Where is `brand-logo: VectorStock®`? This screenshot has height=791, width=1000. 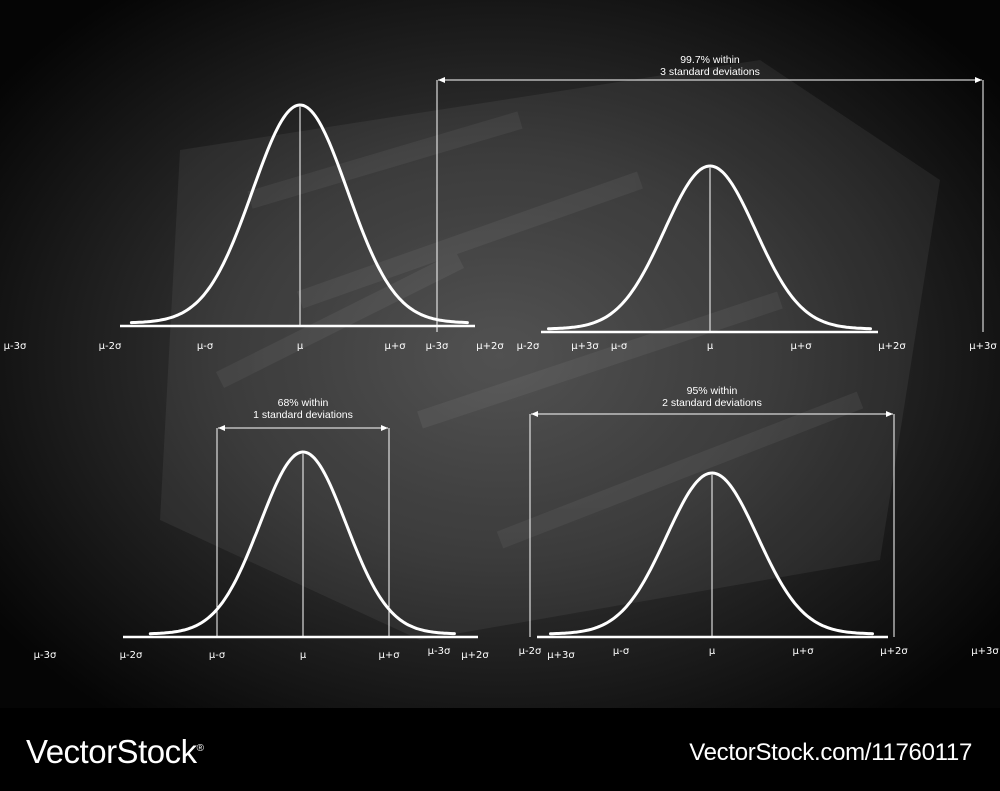 brand-logo: VectorStock® is located at coordinates (115, 752).